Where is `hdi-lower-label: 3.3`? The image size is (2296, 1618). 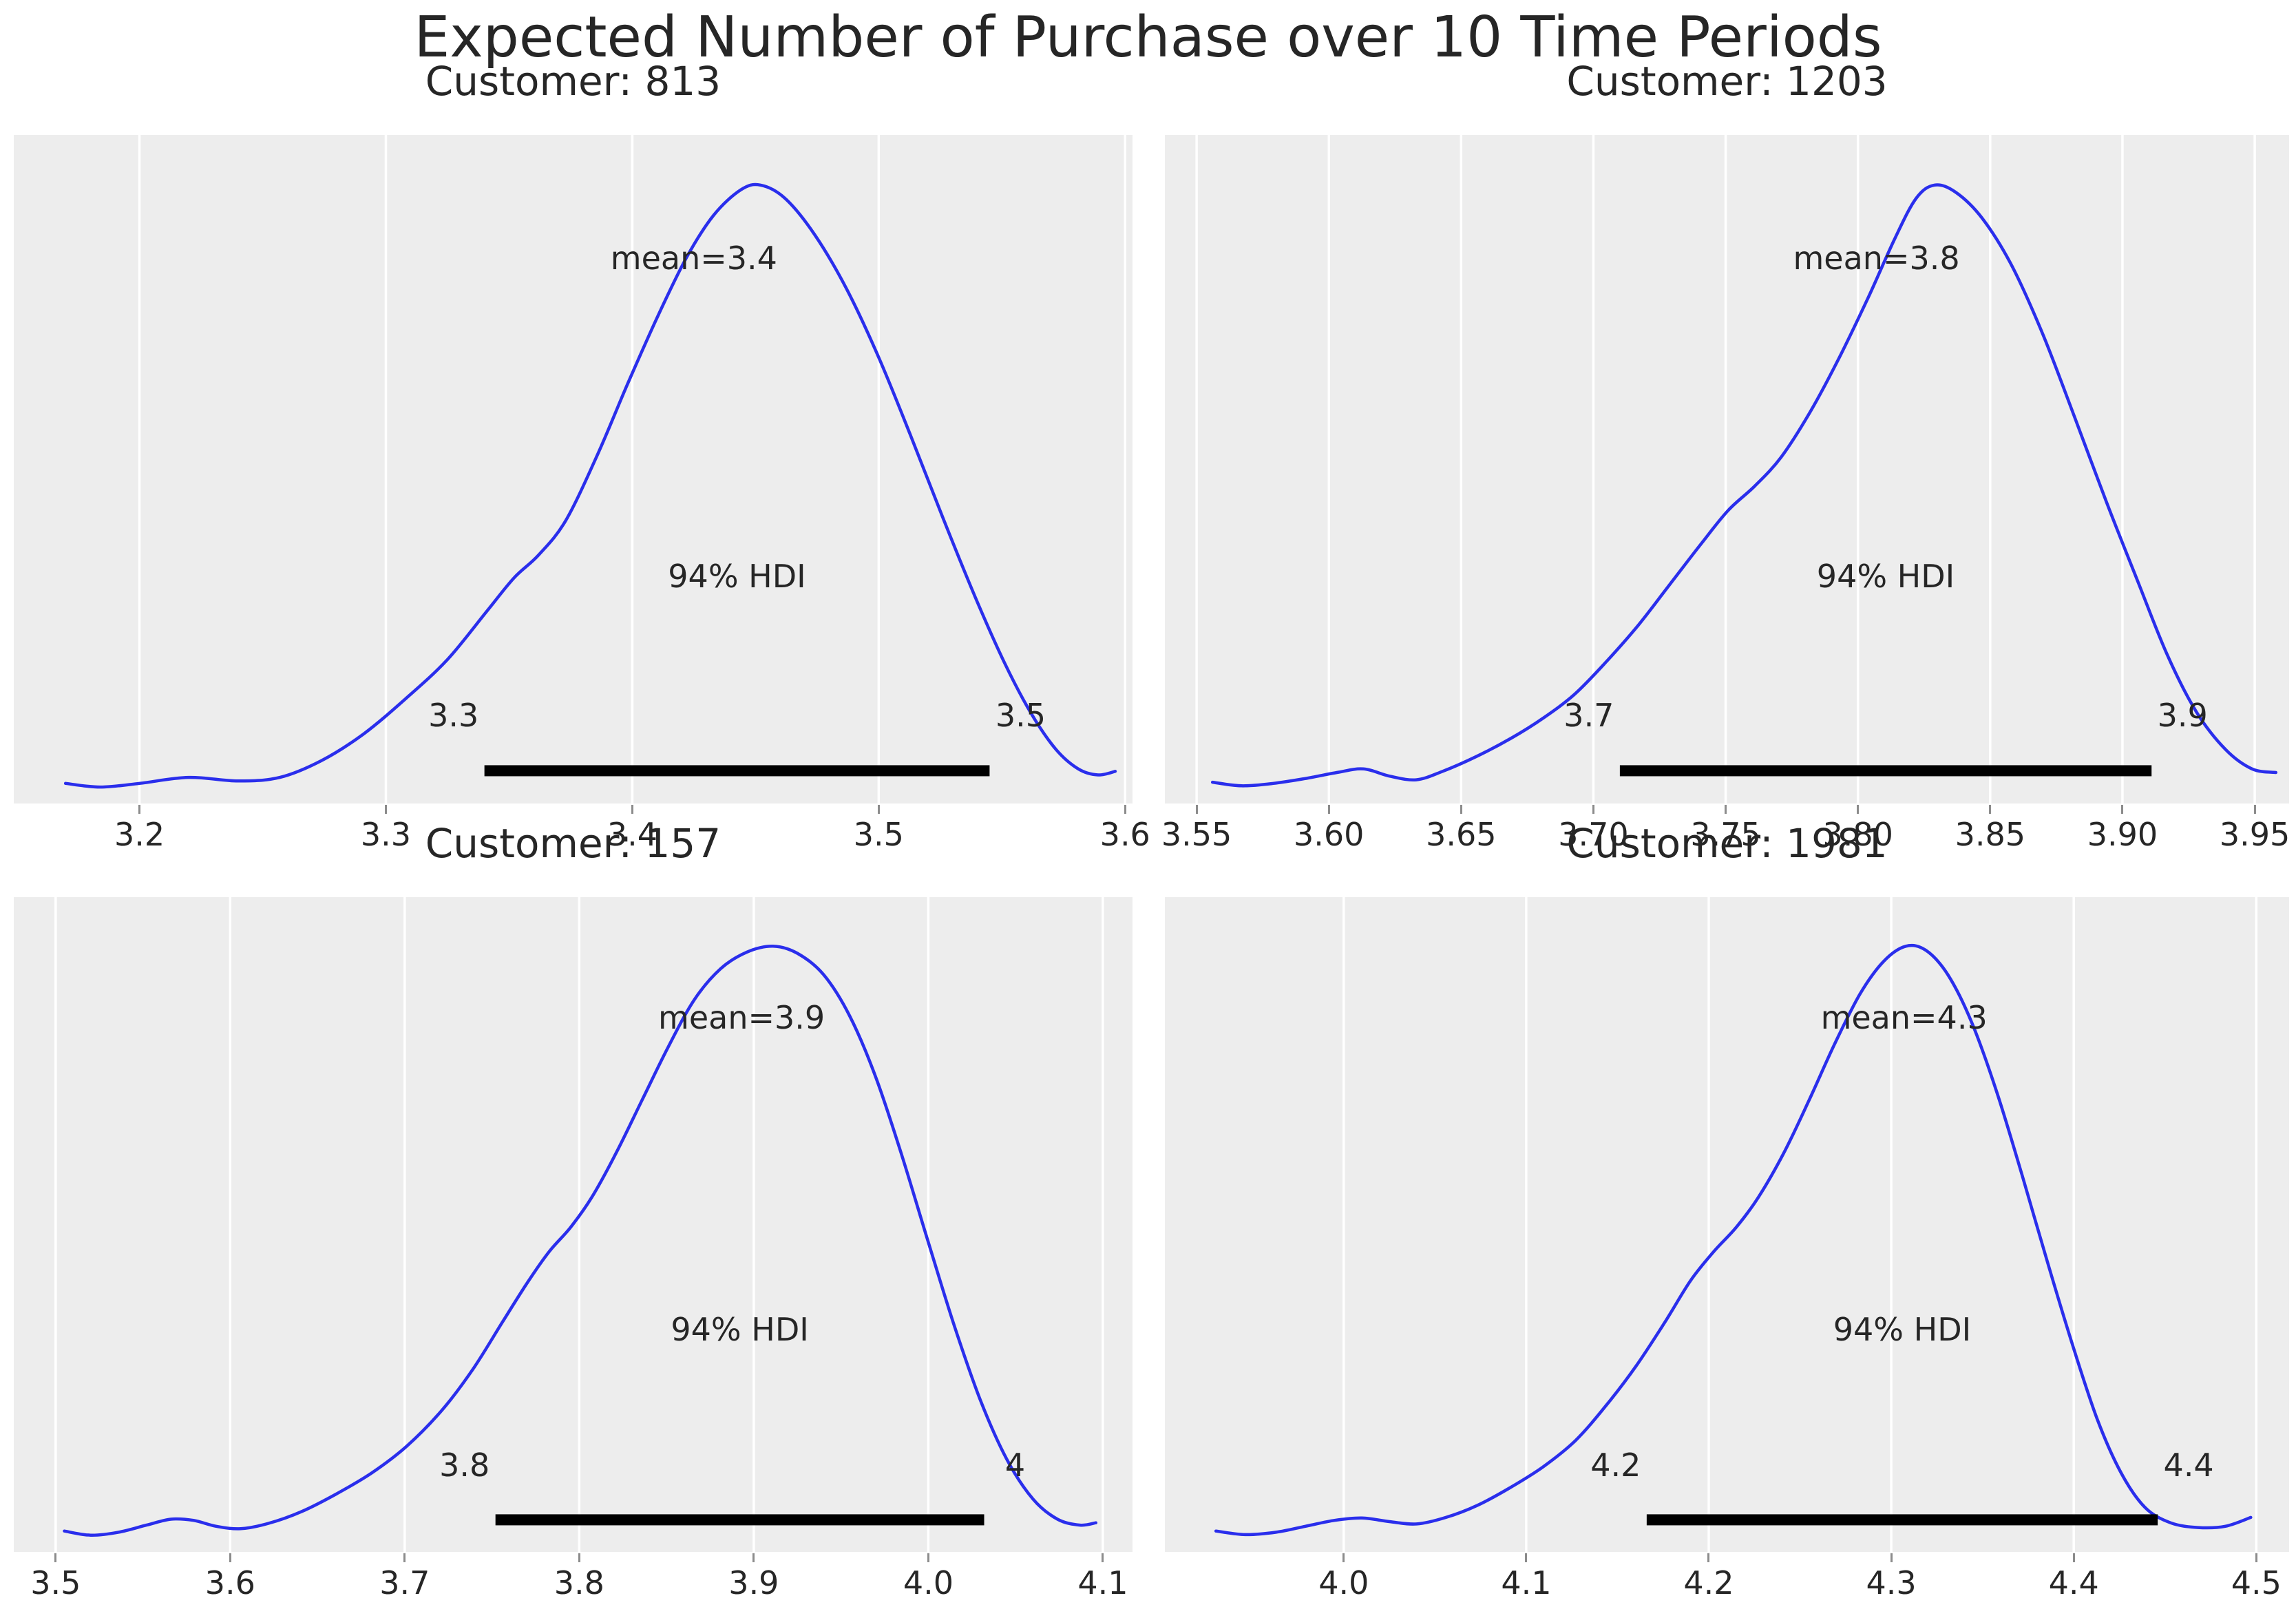 hdi-lower-label: 3.3 is located at coordinates (453, 715).